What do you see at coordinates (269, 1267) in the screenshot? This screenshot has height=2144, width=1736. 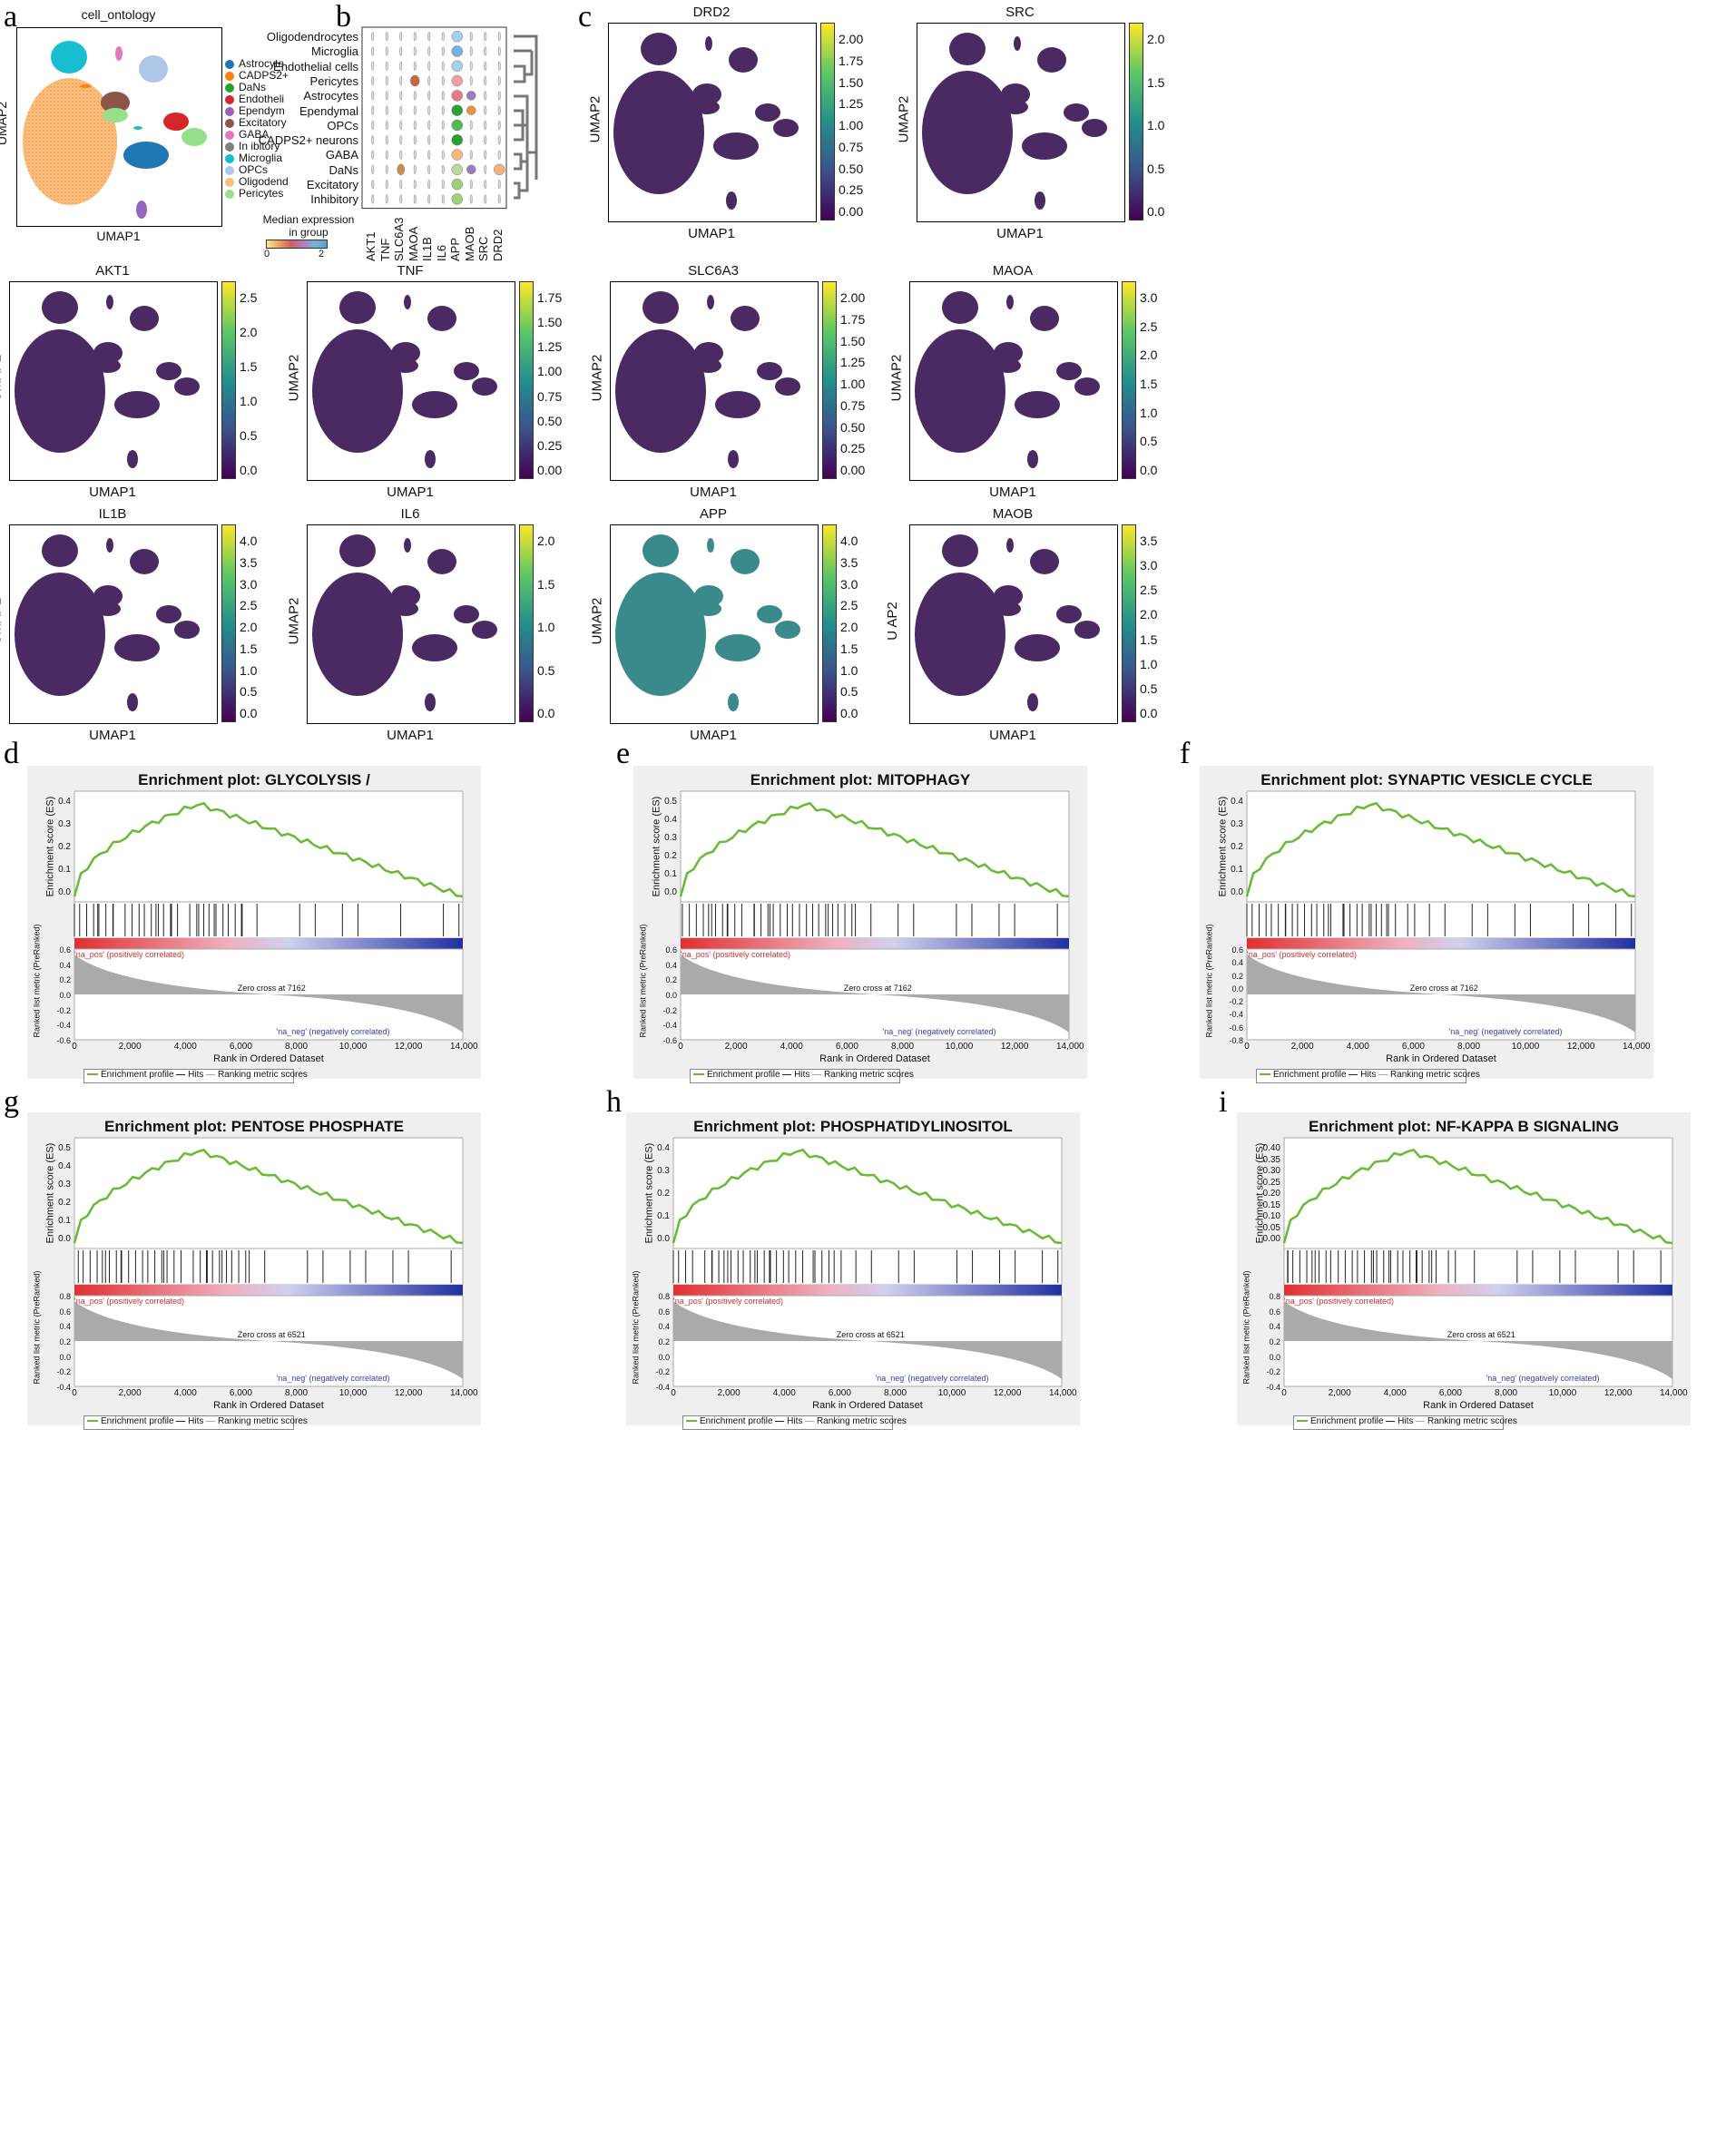 I see `hits-axes` at bounding box center [269, 1267].